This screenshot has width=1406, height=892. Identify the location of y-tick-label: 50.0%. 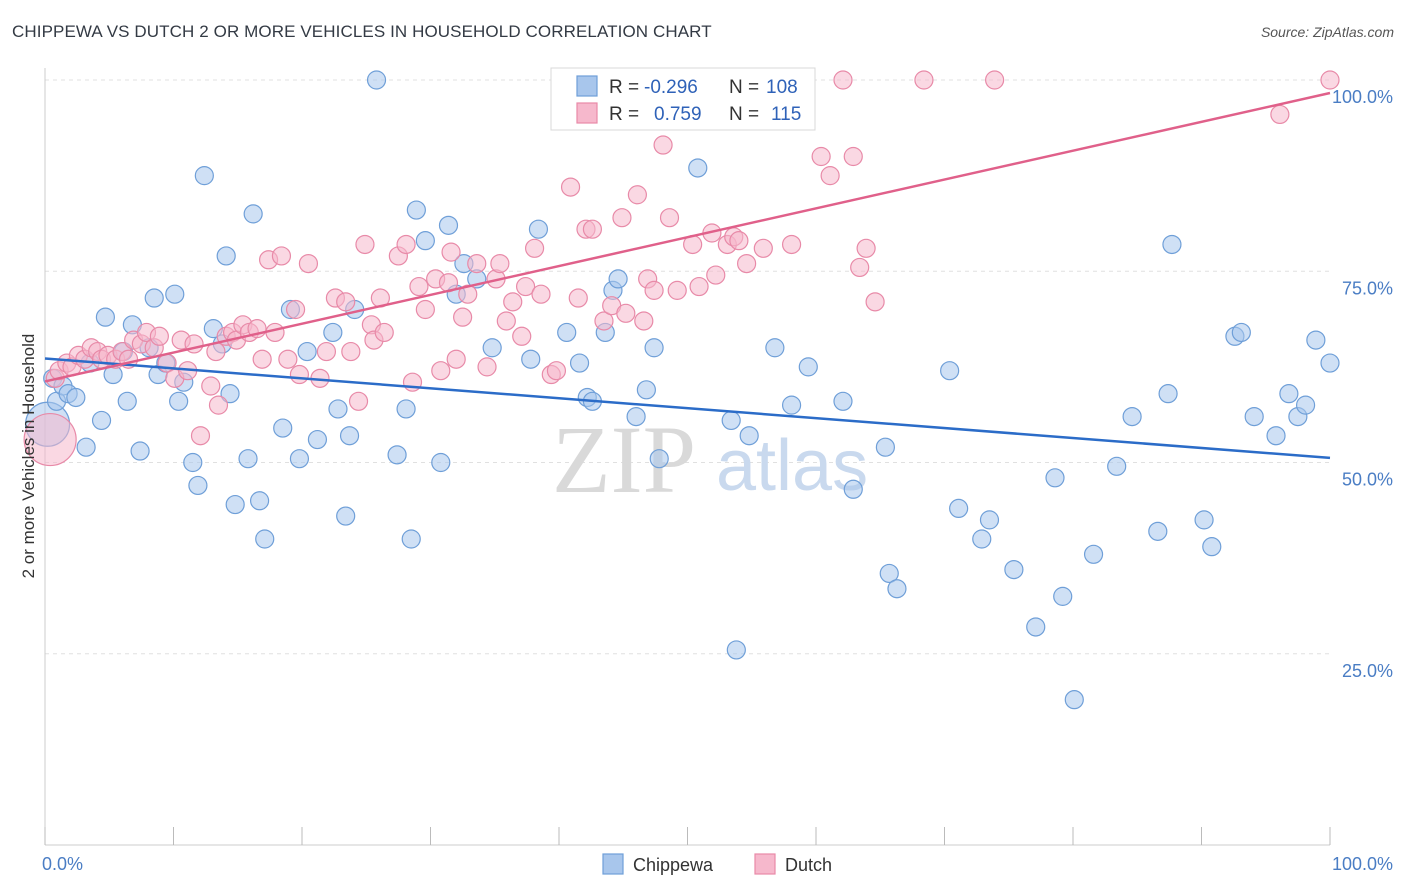
(1367, 480).